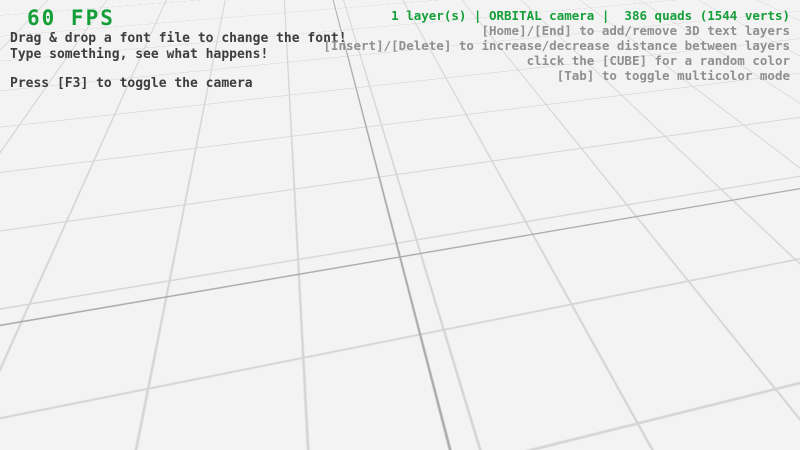  What do you see at coordinates (658, 60) in the screenshot?
I see `help-cube-color: click the [CUBE] for a random color` at bounding box center [658, 60].